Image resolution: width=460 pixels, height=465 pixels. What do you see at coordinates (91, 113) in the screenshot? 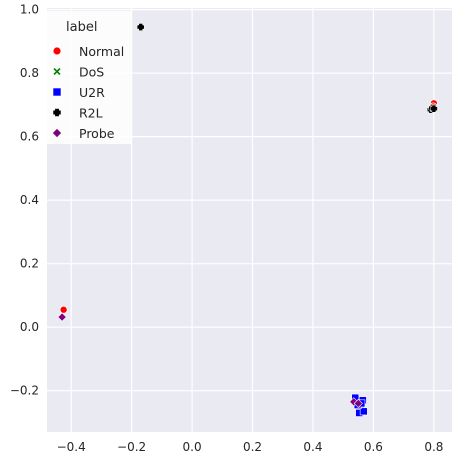
I see `legend-label-r2l: R2L` at bounding box center [91, 113].